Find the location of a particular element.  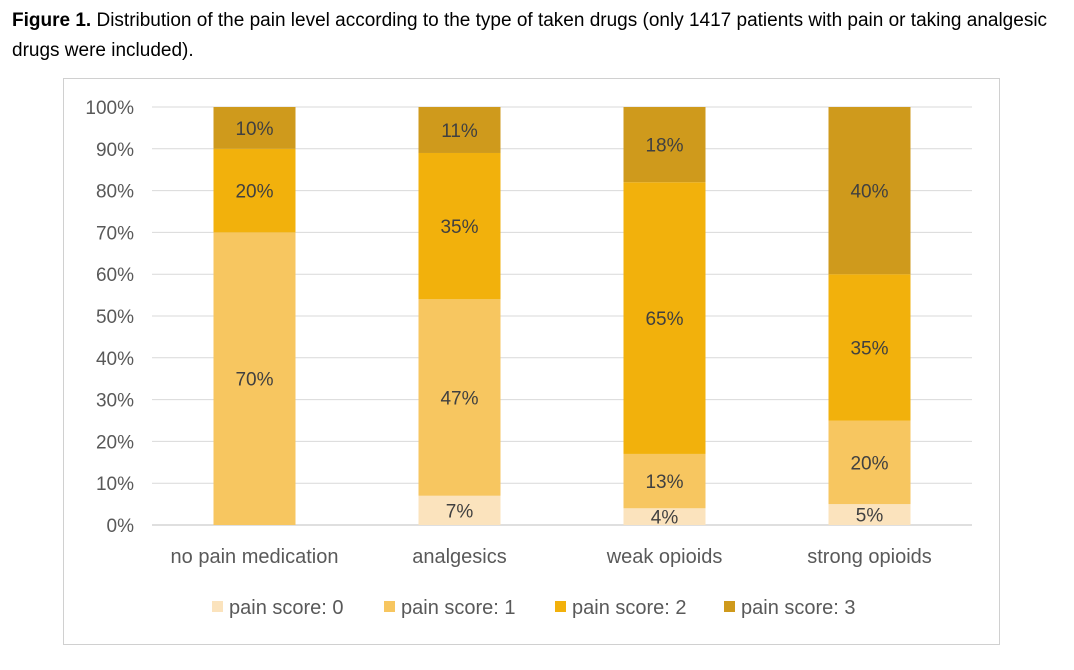

data-label: 13% is located at coordinates (664, 482).